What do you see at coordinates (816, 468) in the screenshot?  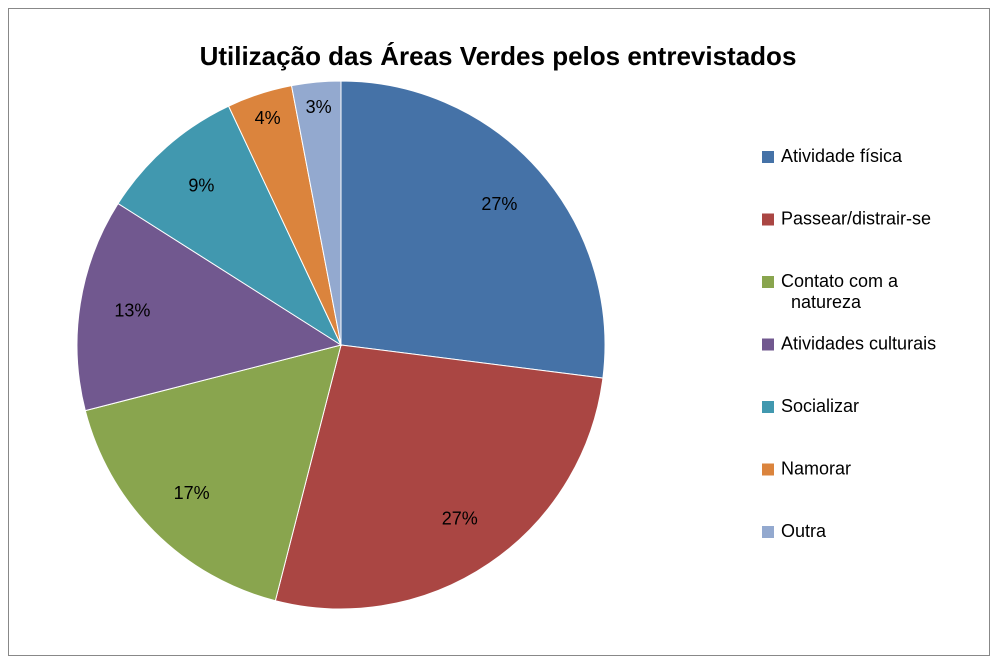 I see `legend-label: Namorar` at bounding box center [816, 468].